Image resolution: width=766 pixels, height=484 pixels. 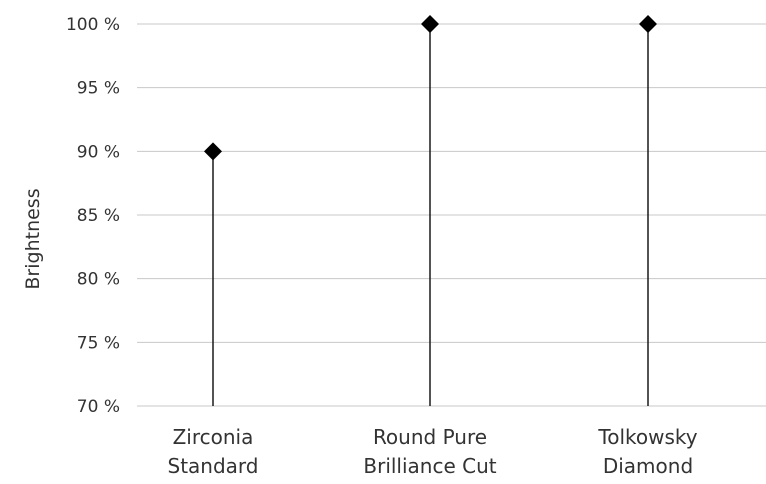 I want to click on y-tick-label-100: 100 %, so click(x=93, y=25).